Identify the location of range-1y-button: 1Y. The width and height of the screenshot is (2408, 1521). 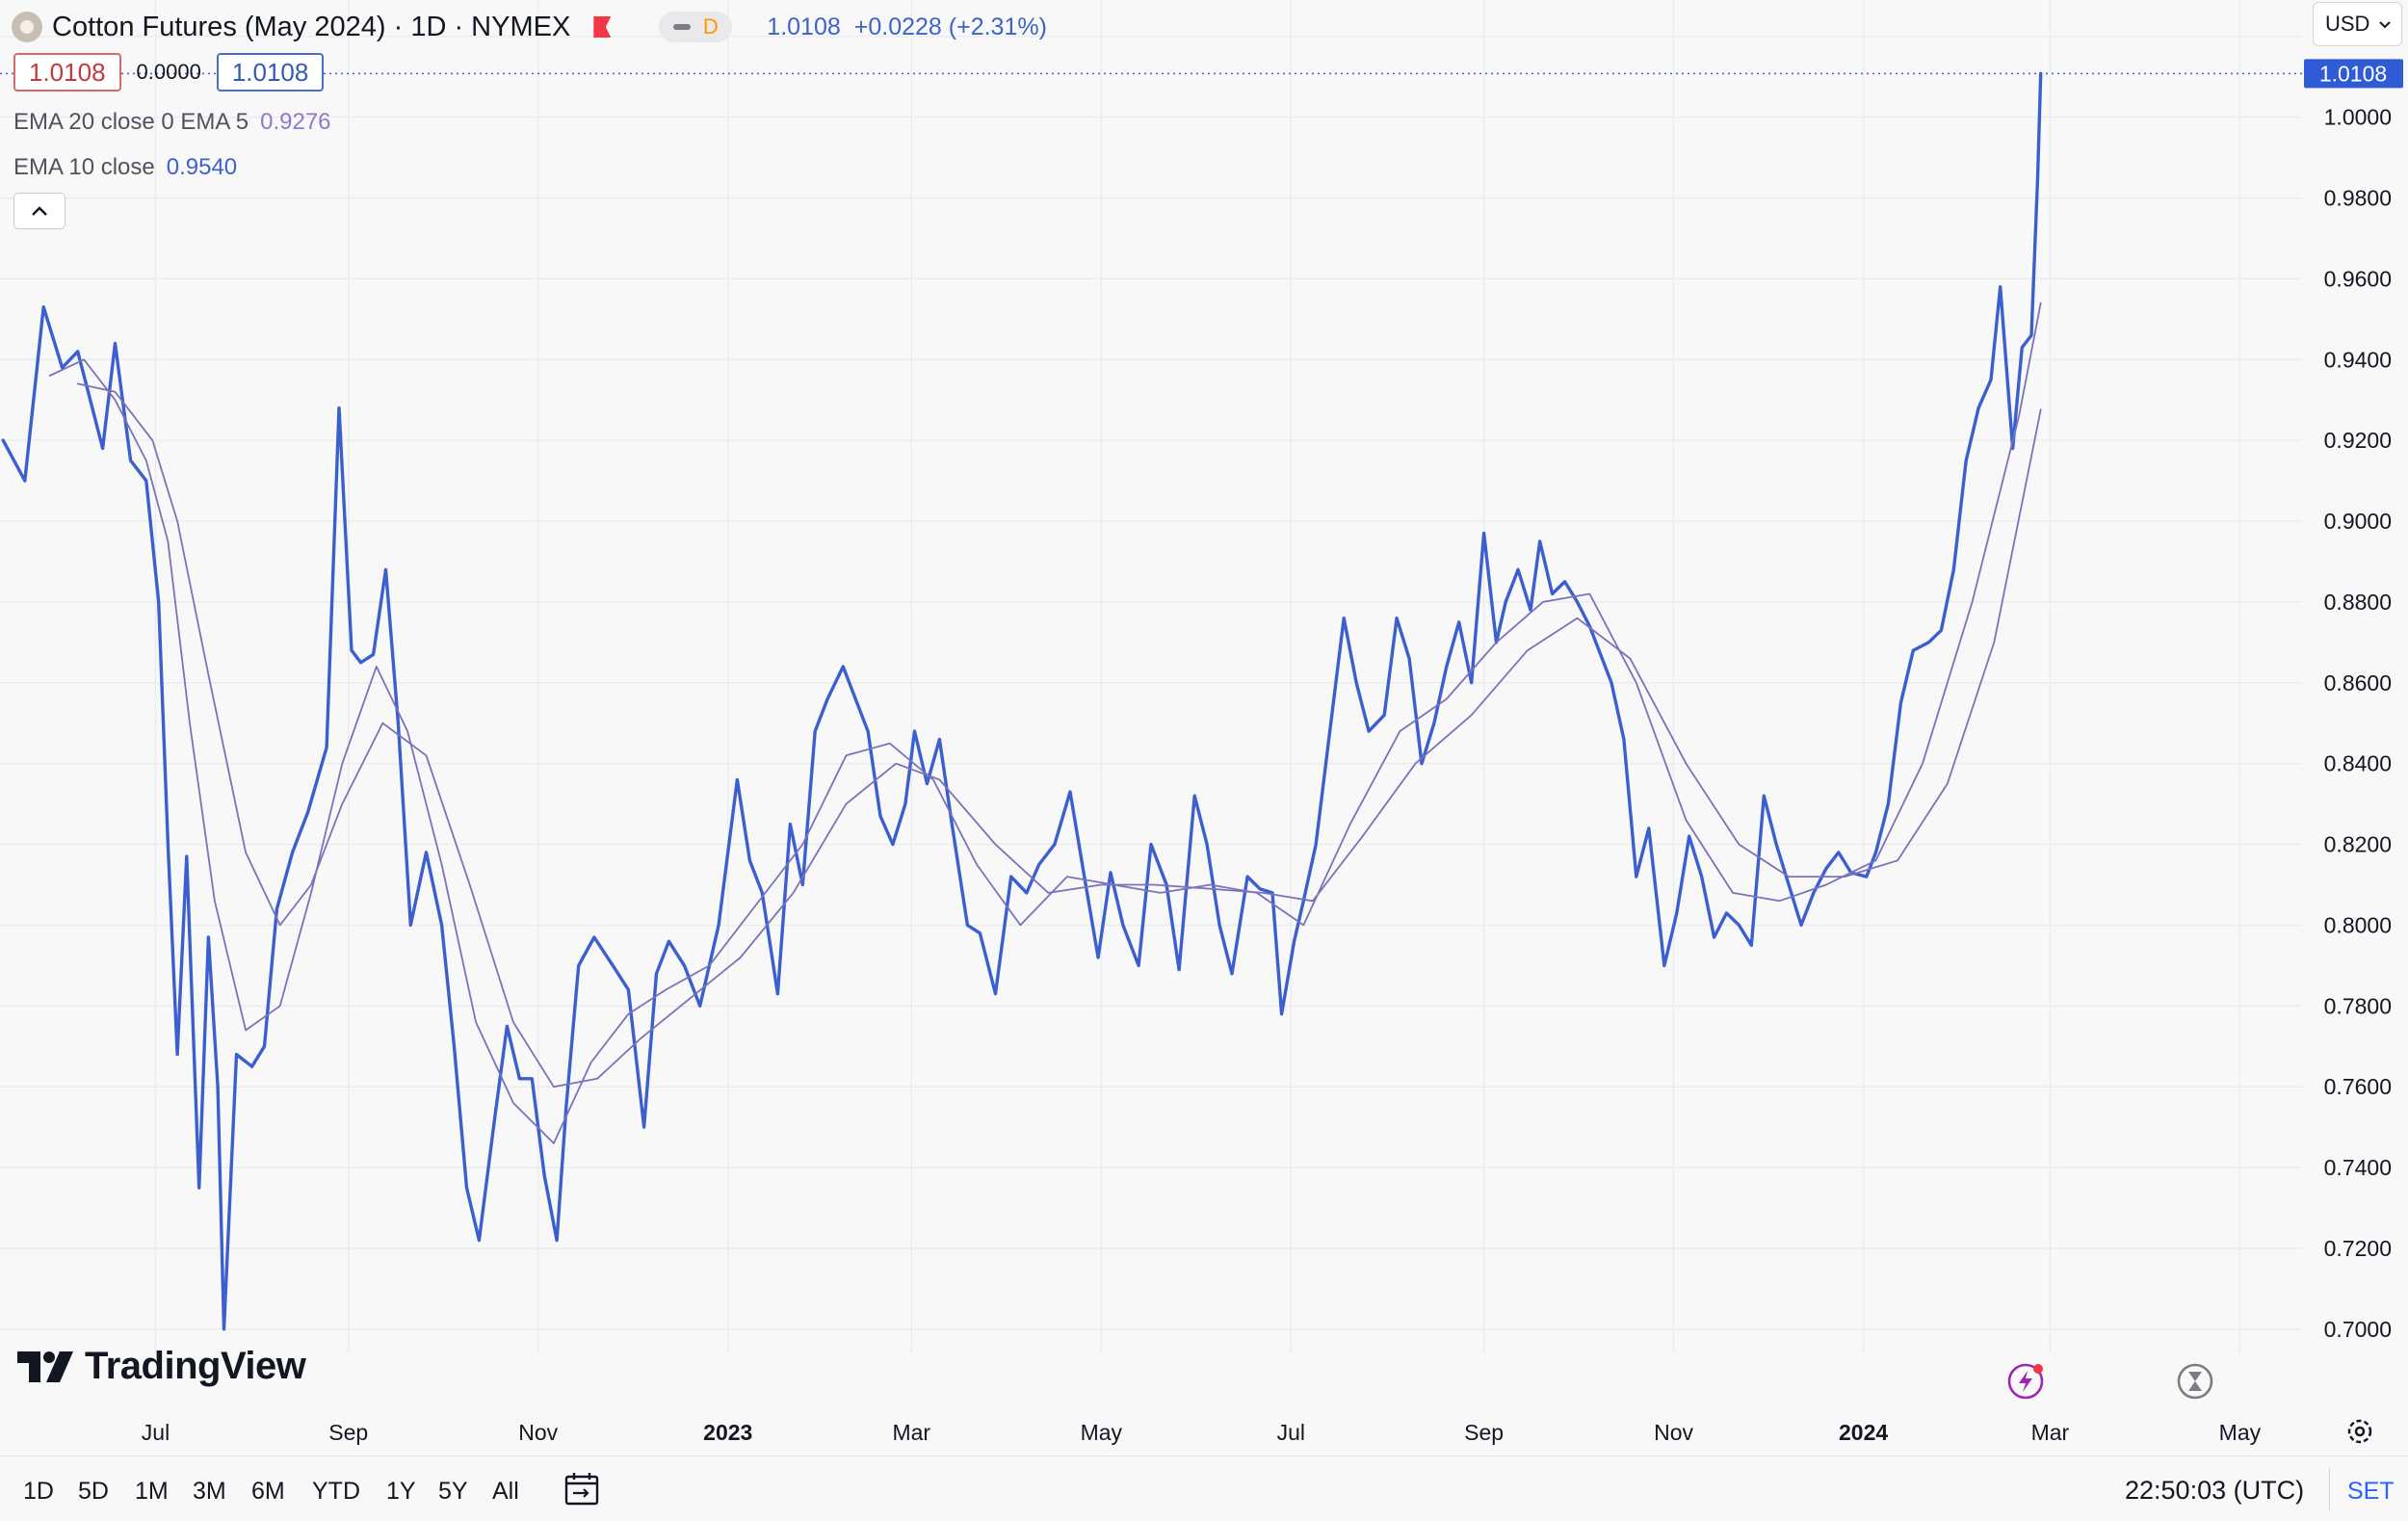
(401, 1491).